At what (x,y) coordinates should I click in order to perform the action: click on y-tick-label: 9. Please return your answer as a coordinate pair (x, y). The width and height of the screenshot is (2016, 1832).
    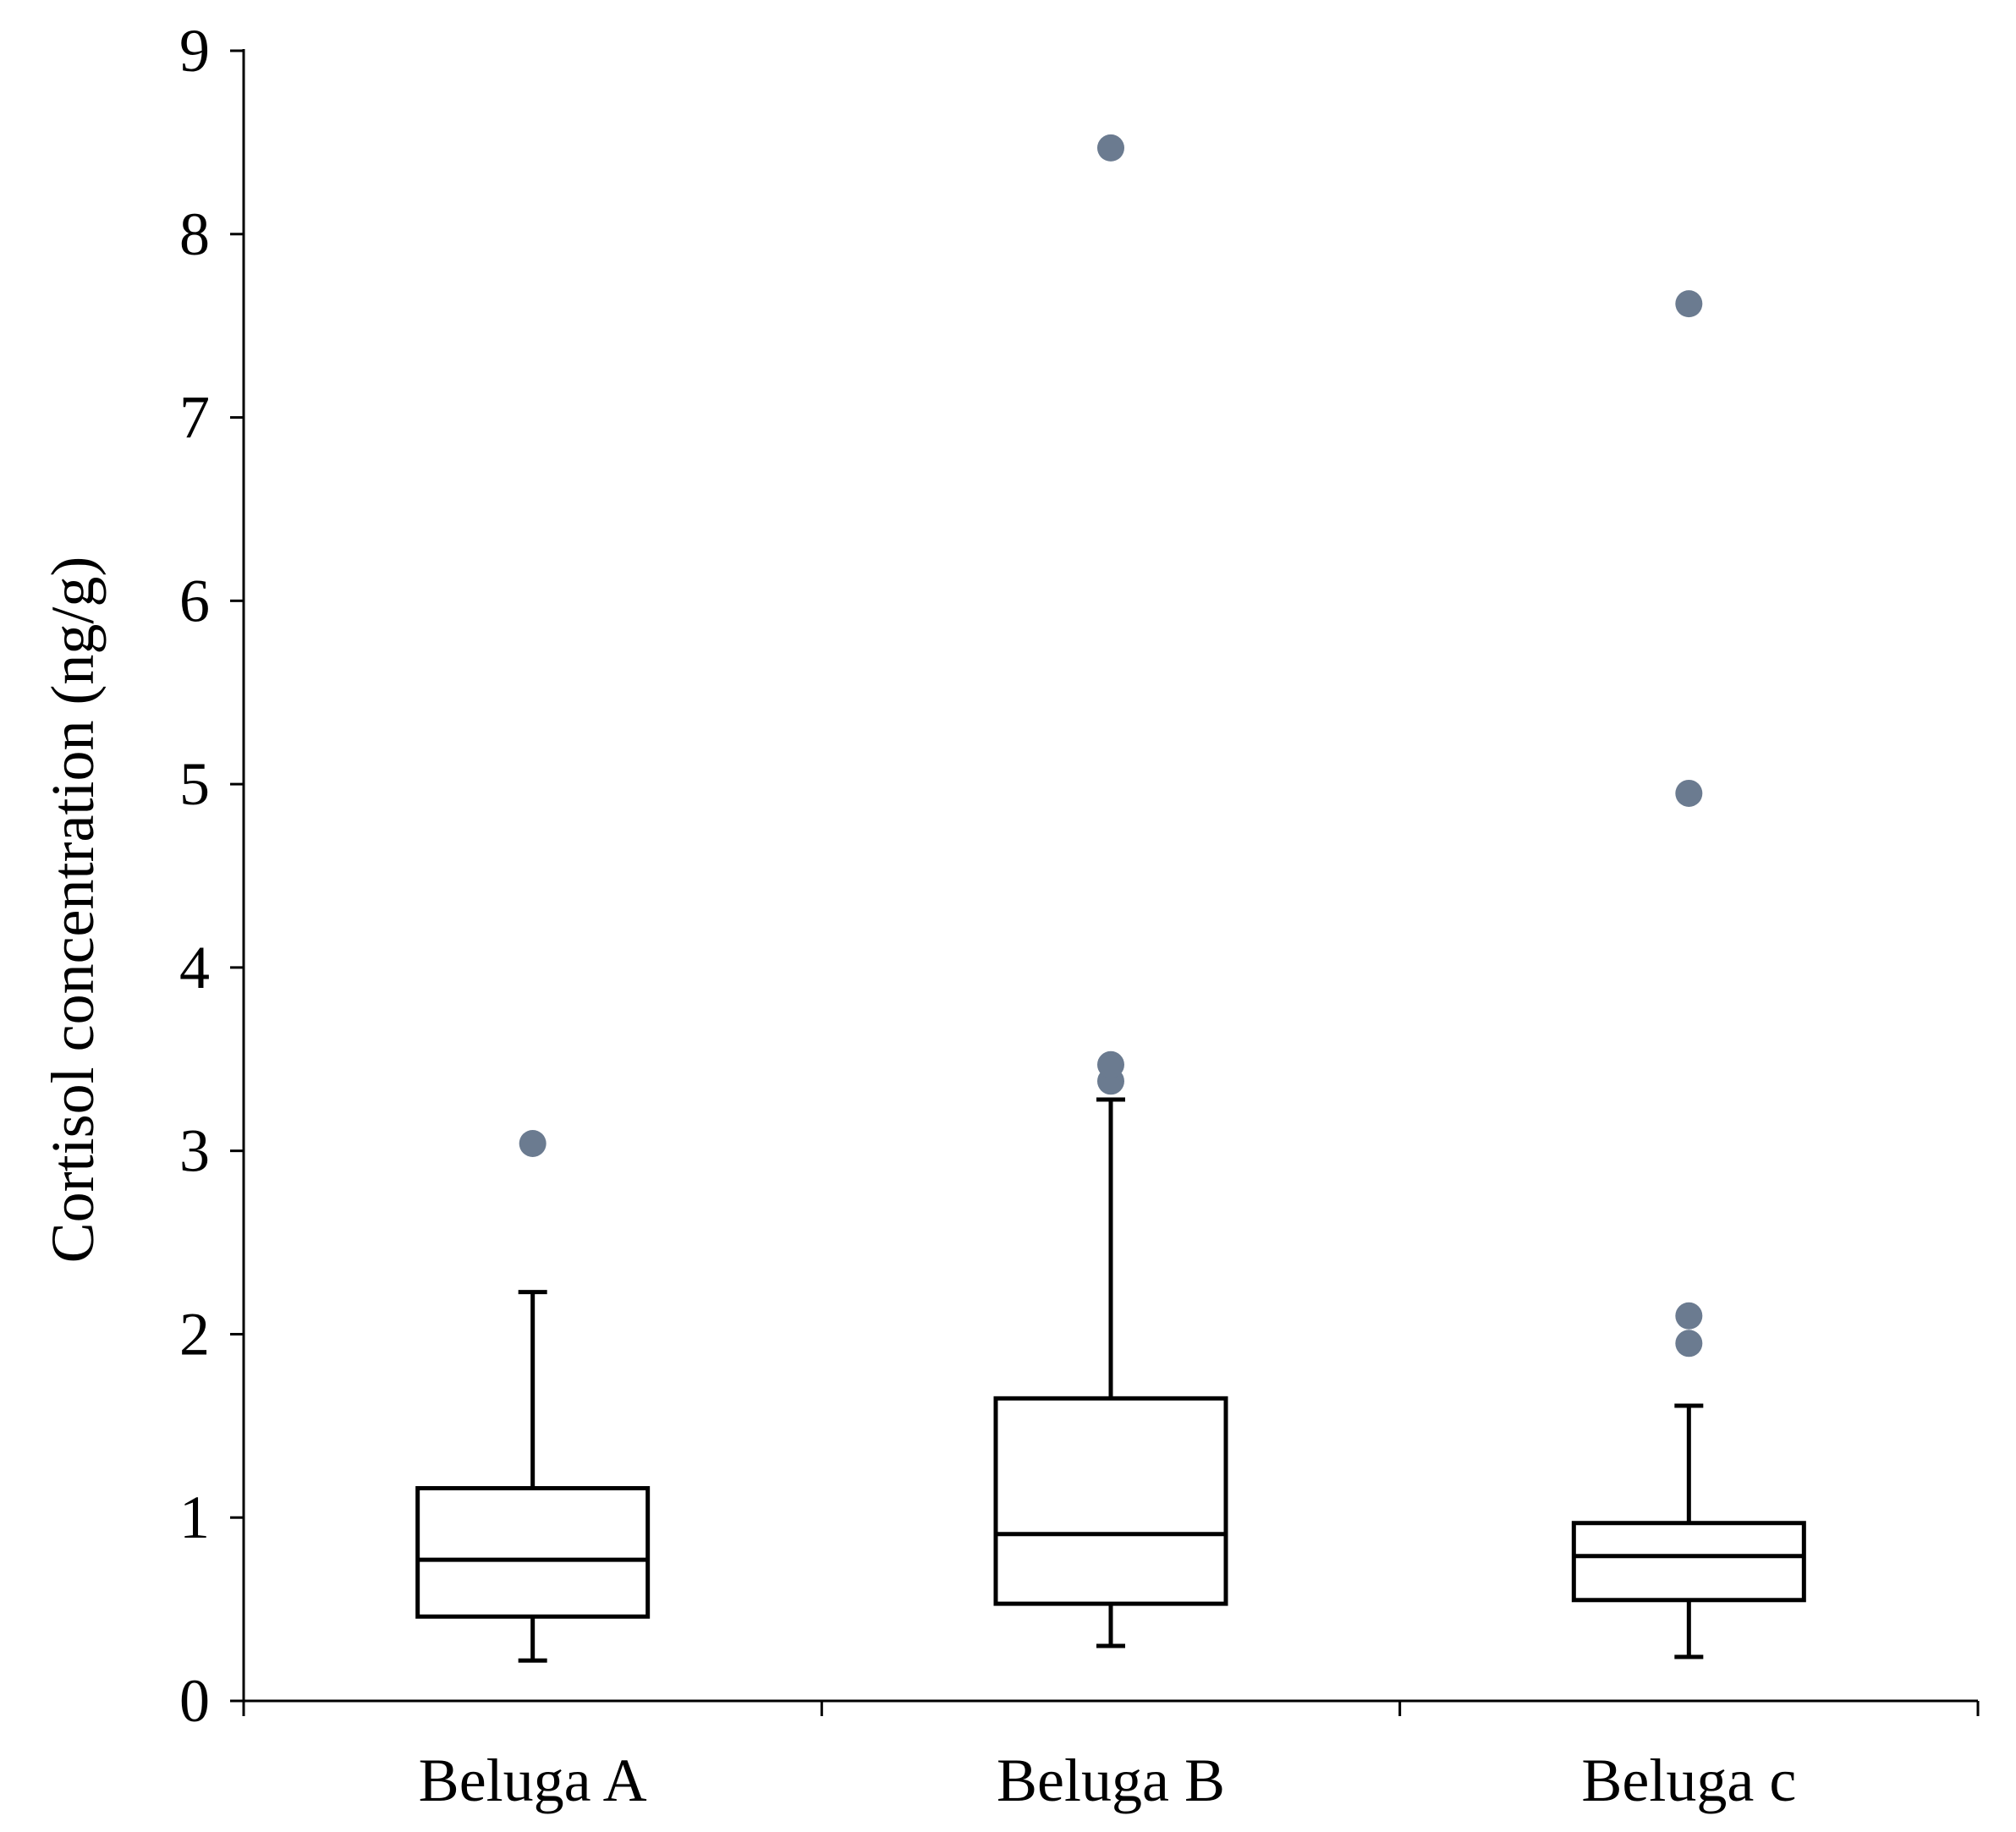
    Looking at the image, I should click on (194, 51).